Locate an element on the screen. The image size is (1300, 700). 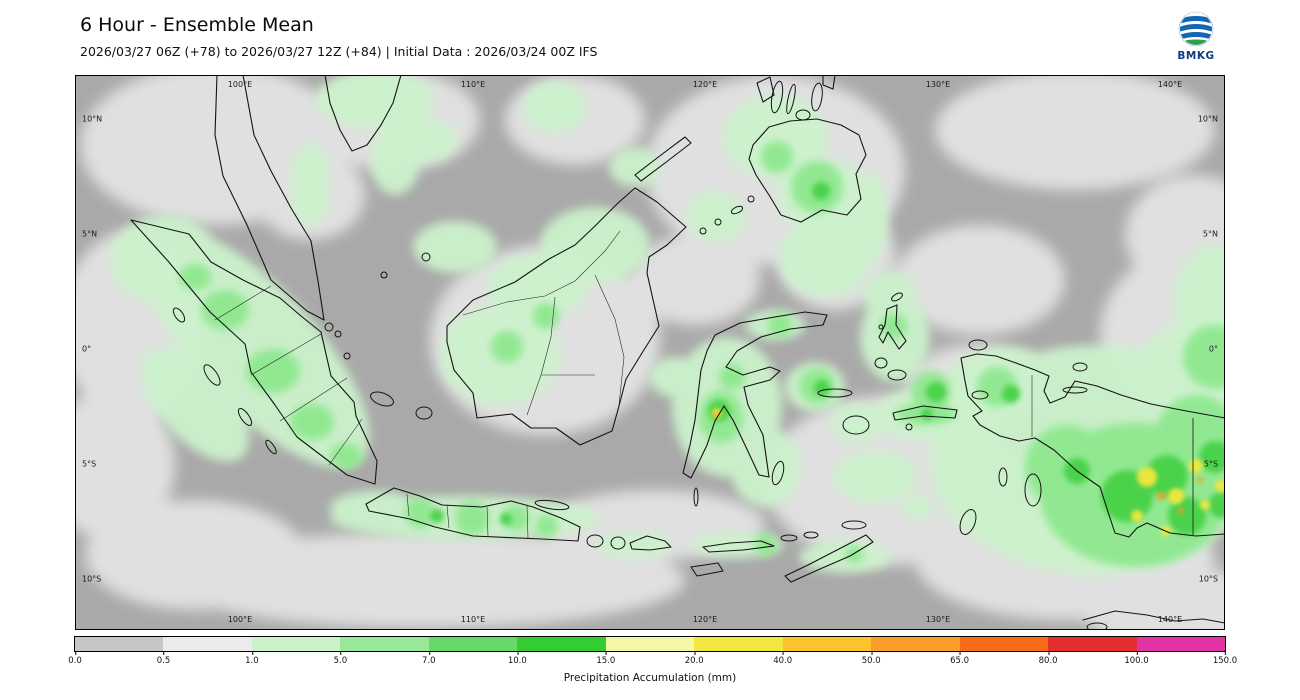
x-tick-top-3: 130°E is located at coordinates (938, 84).